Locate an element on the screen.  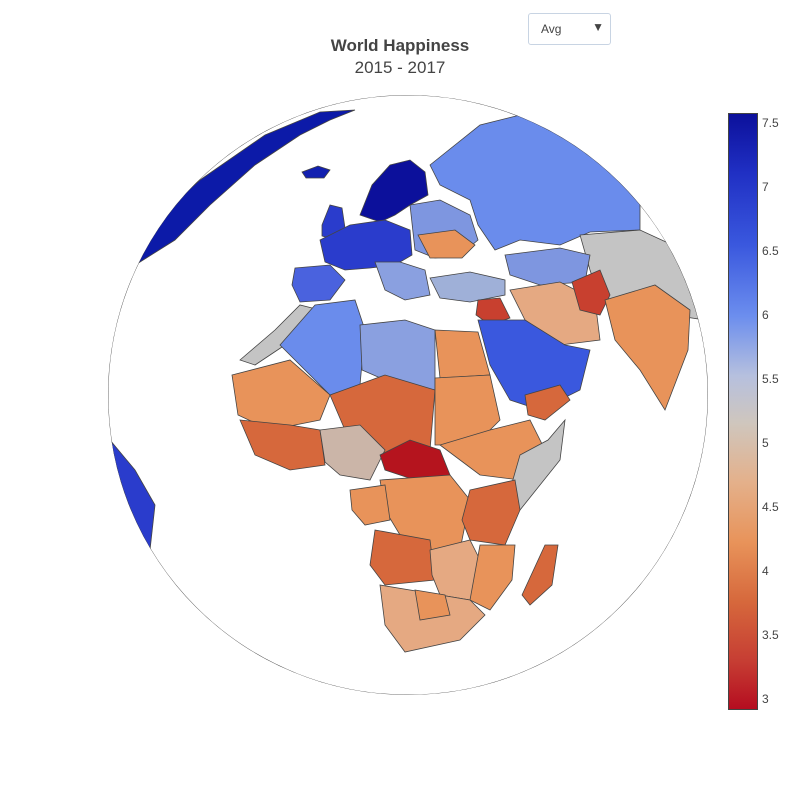
region-iceland is located at coordinates (316, 172).